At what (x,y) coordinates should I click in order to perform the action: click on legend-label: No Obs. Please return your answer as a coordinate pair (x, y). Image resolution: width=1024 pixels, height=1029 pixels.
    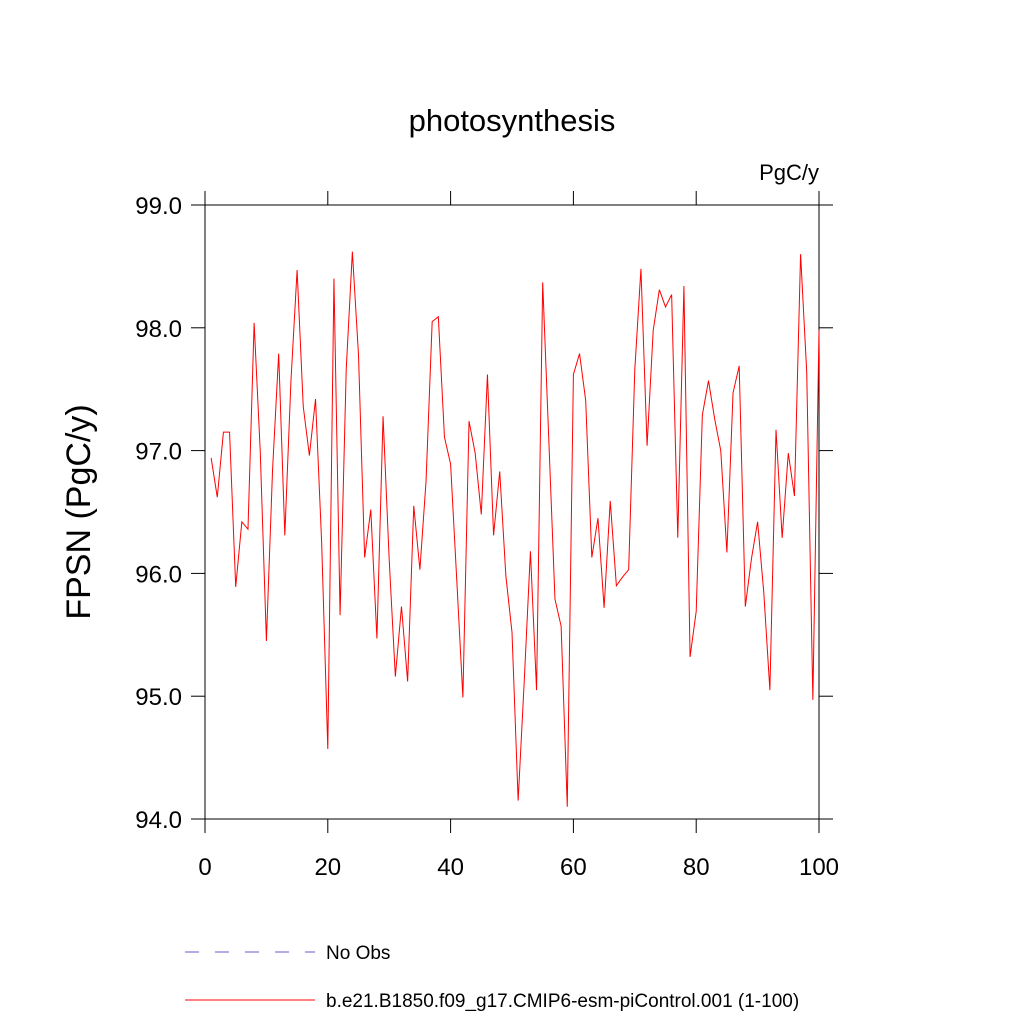
    Looking at the image, I should click on (358, 953).